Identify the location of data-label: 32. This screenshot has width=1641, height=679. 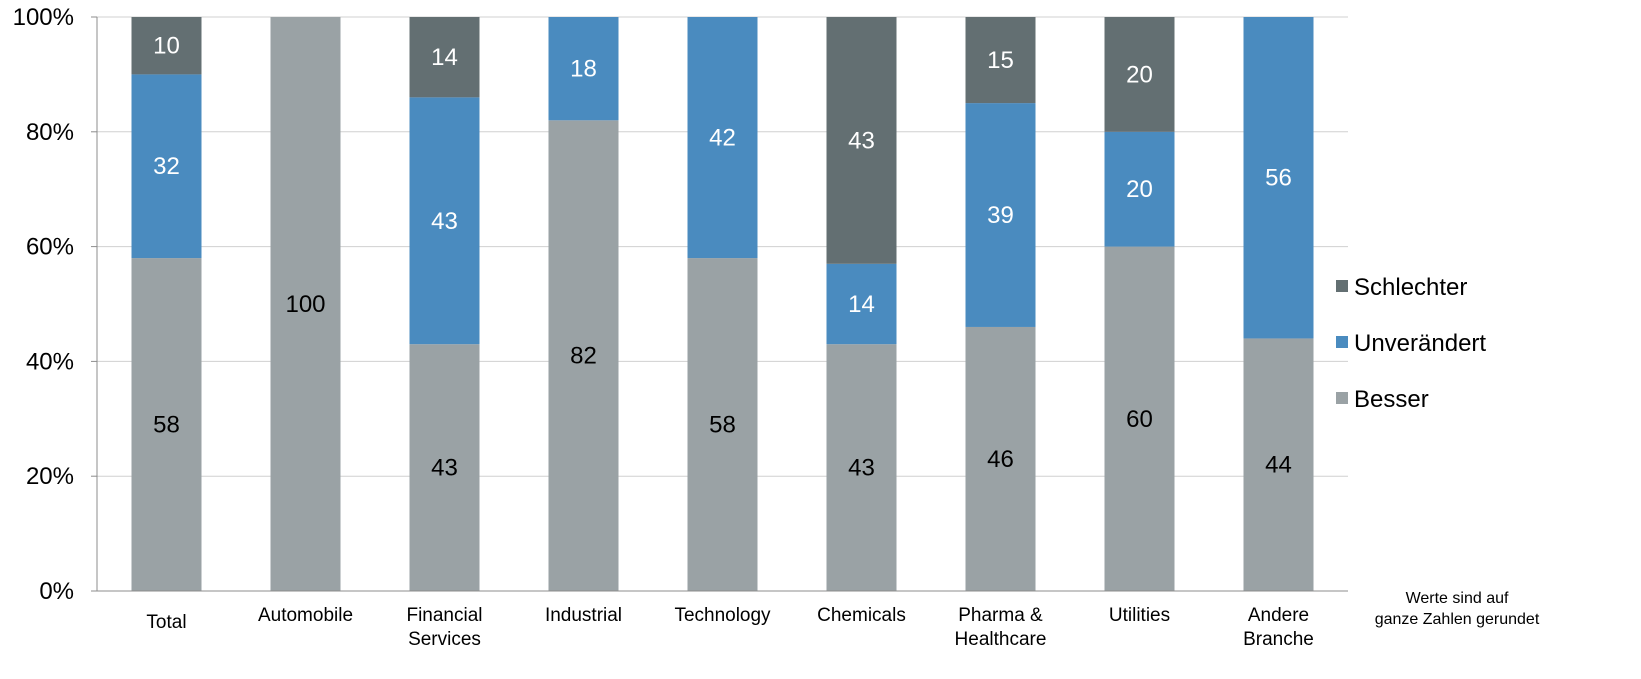
(166, 166).